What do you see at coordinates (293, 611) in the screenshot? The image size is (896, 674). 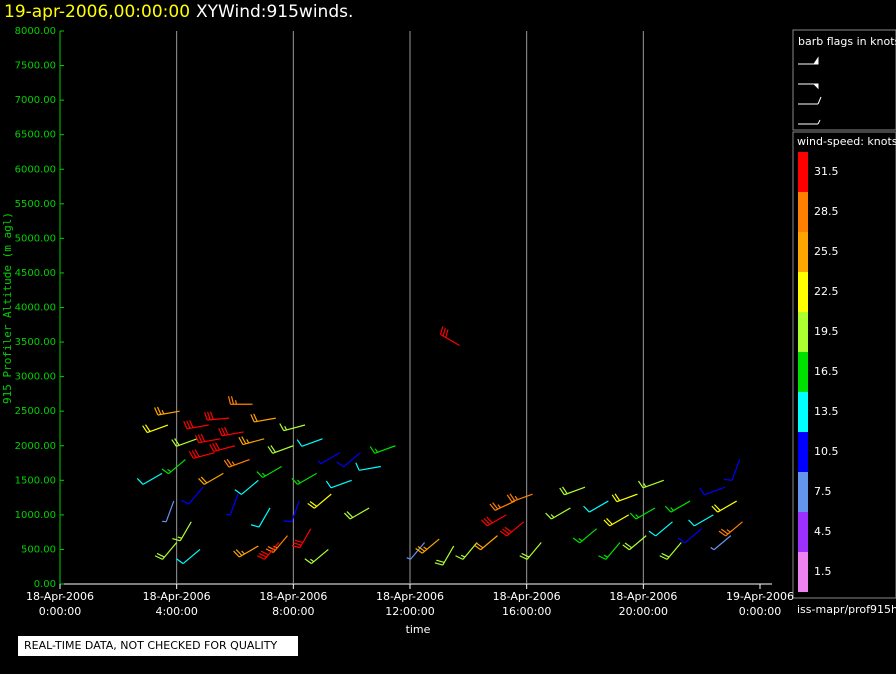 I see `x-tick-label: 8:00:00` at bounding box center [293, 611].